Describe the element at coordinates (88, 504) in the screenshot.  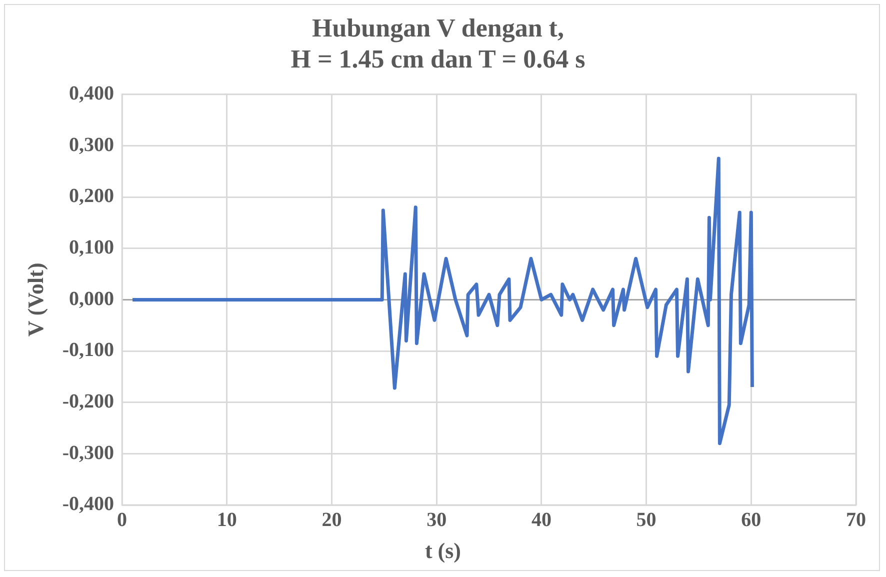
I see `y-tick-label: -0,400` at that location.